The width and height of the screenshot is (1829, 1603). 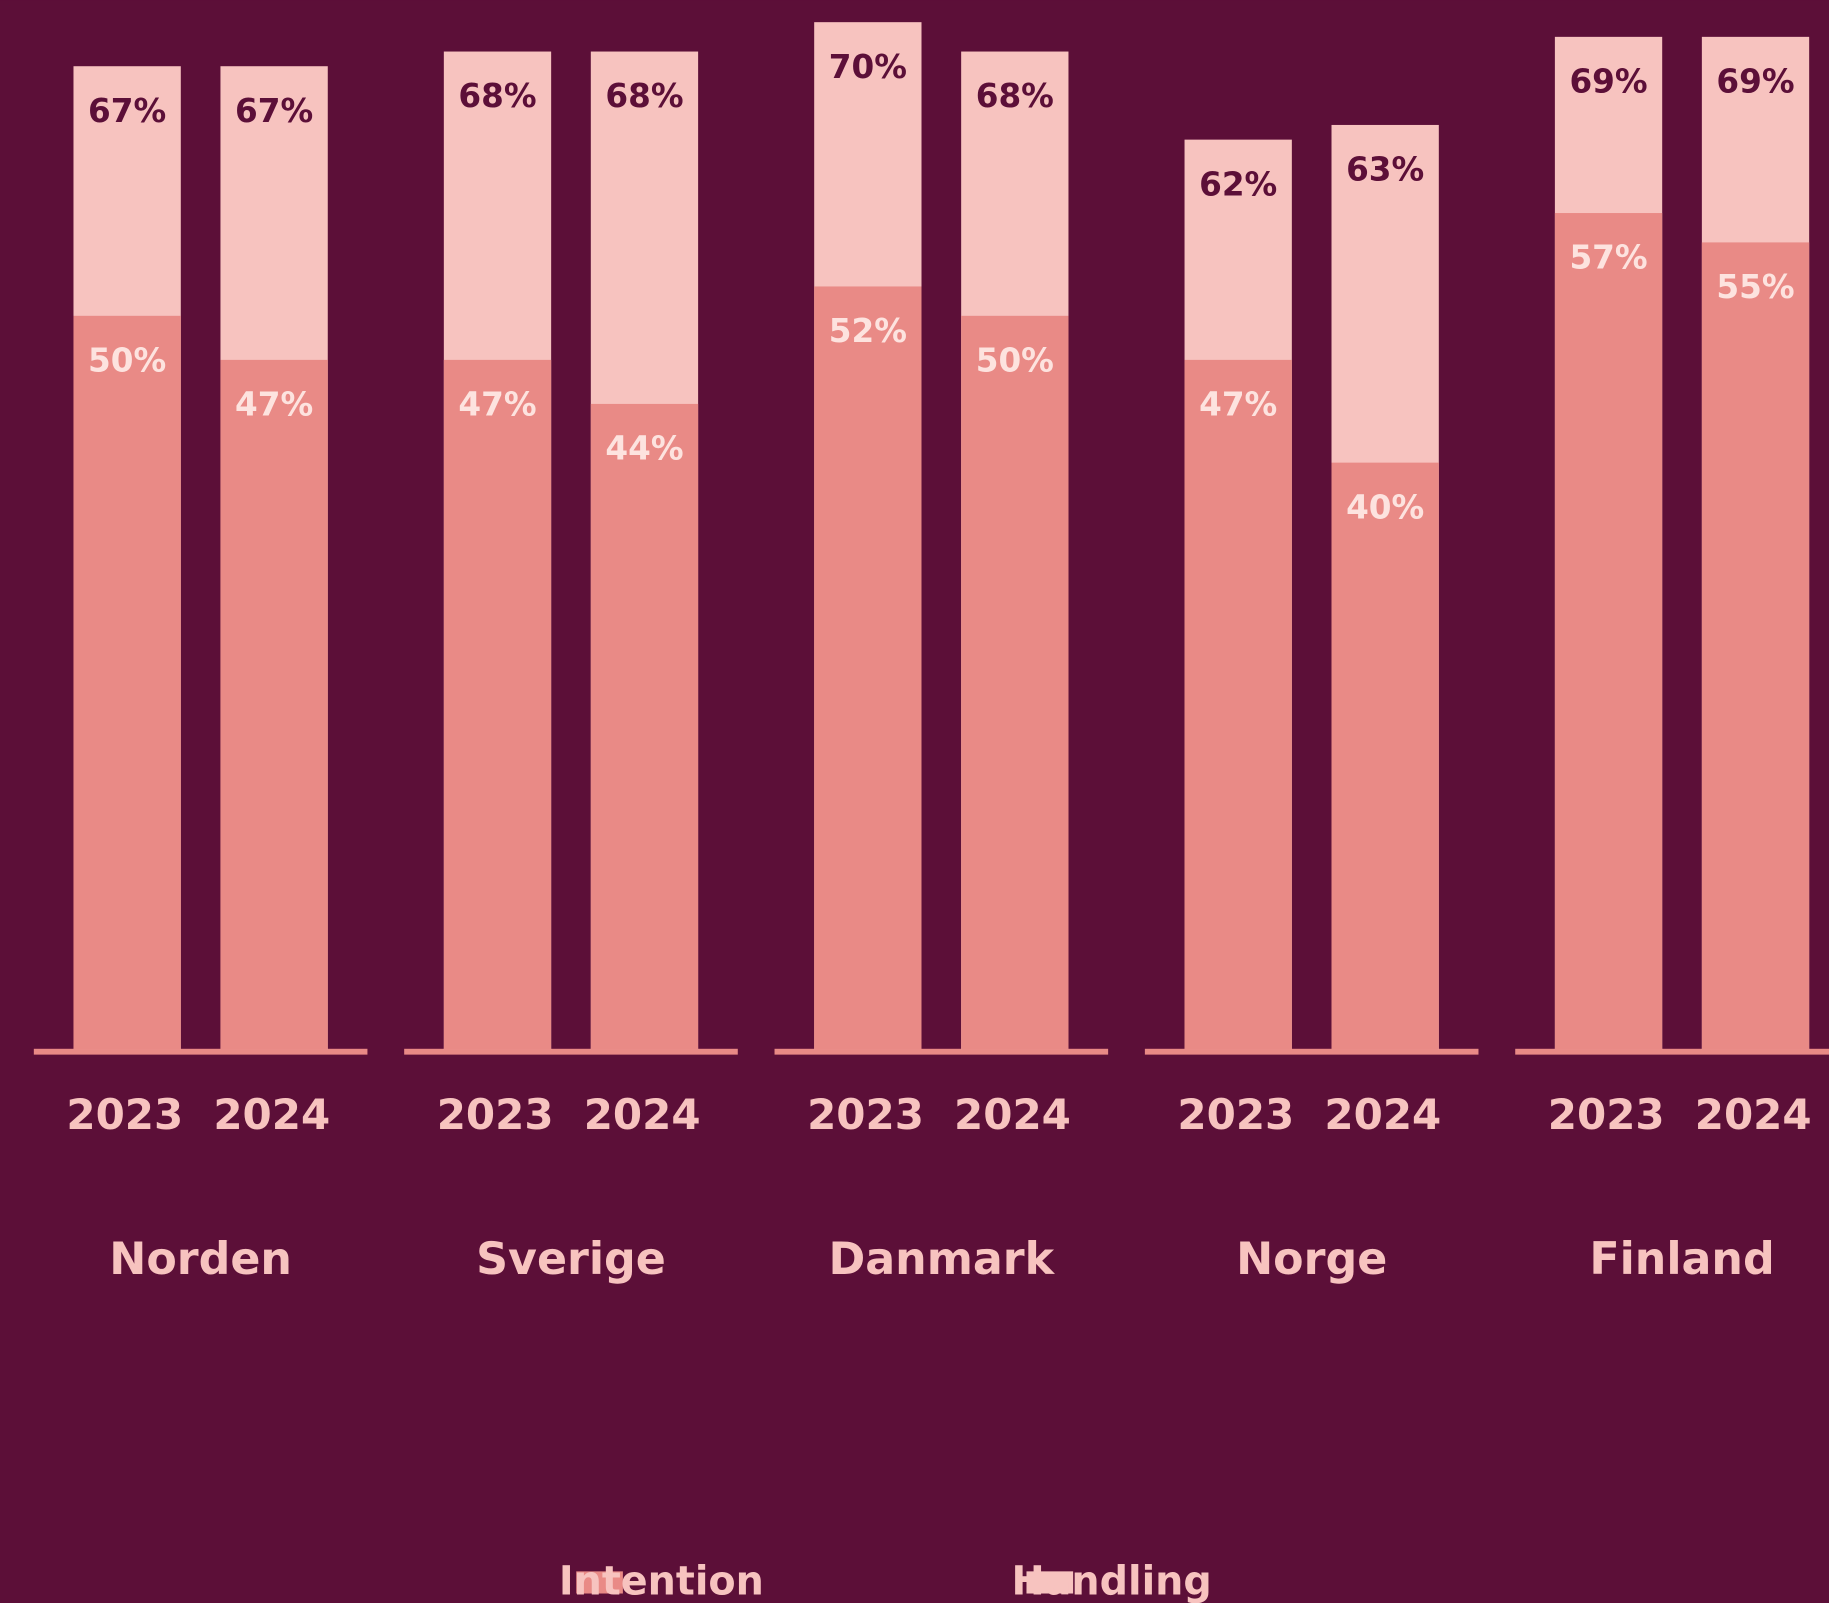 What do you see at coordinates (1385, 507) in the screenshot?
I see `value-label: 40%` at bounding box center [1385, 507].